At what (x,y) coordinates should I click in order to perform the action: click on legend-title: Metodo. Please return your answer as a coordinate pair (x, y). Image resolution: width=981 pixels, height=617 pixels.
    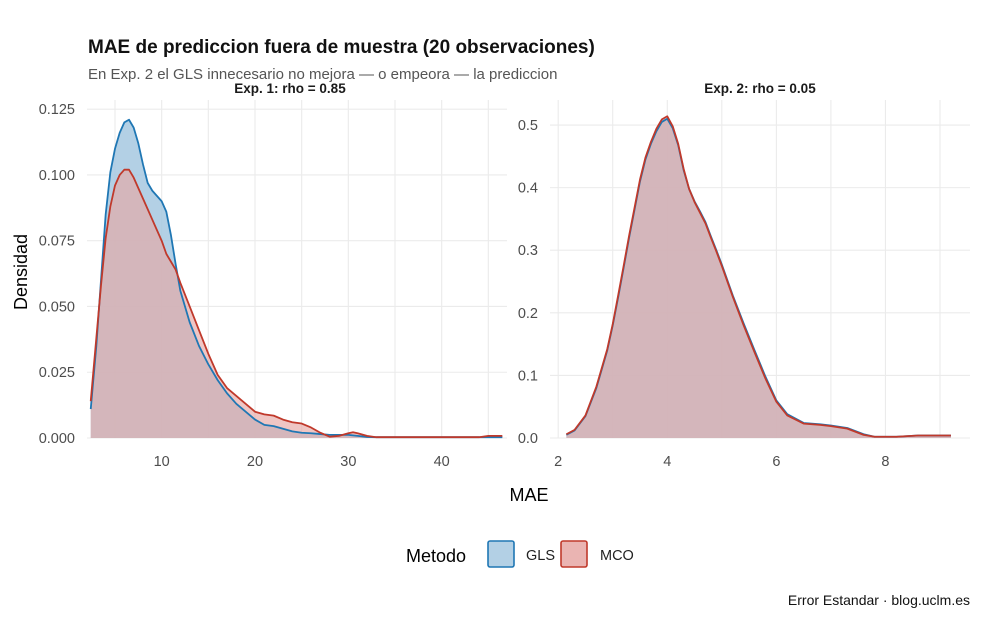
    Looking at the image, I should click on (436, 556).